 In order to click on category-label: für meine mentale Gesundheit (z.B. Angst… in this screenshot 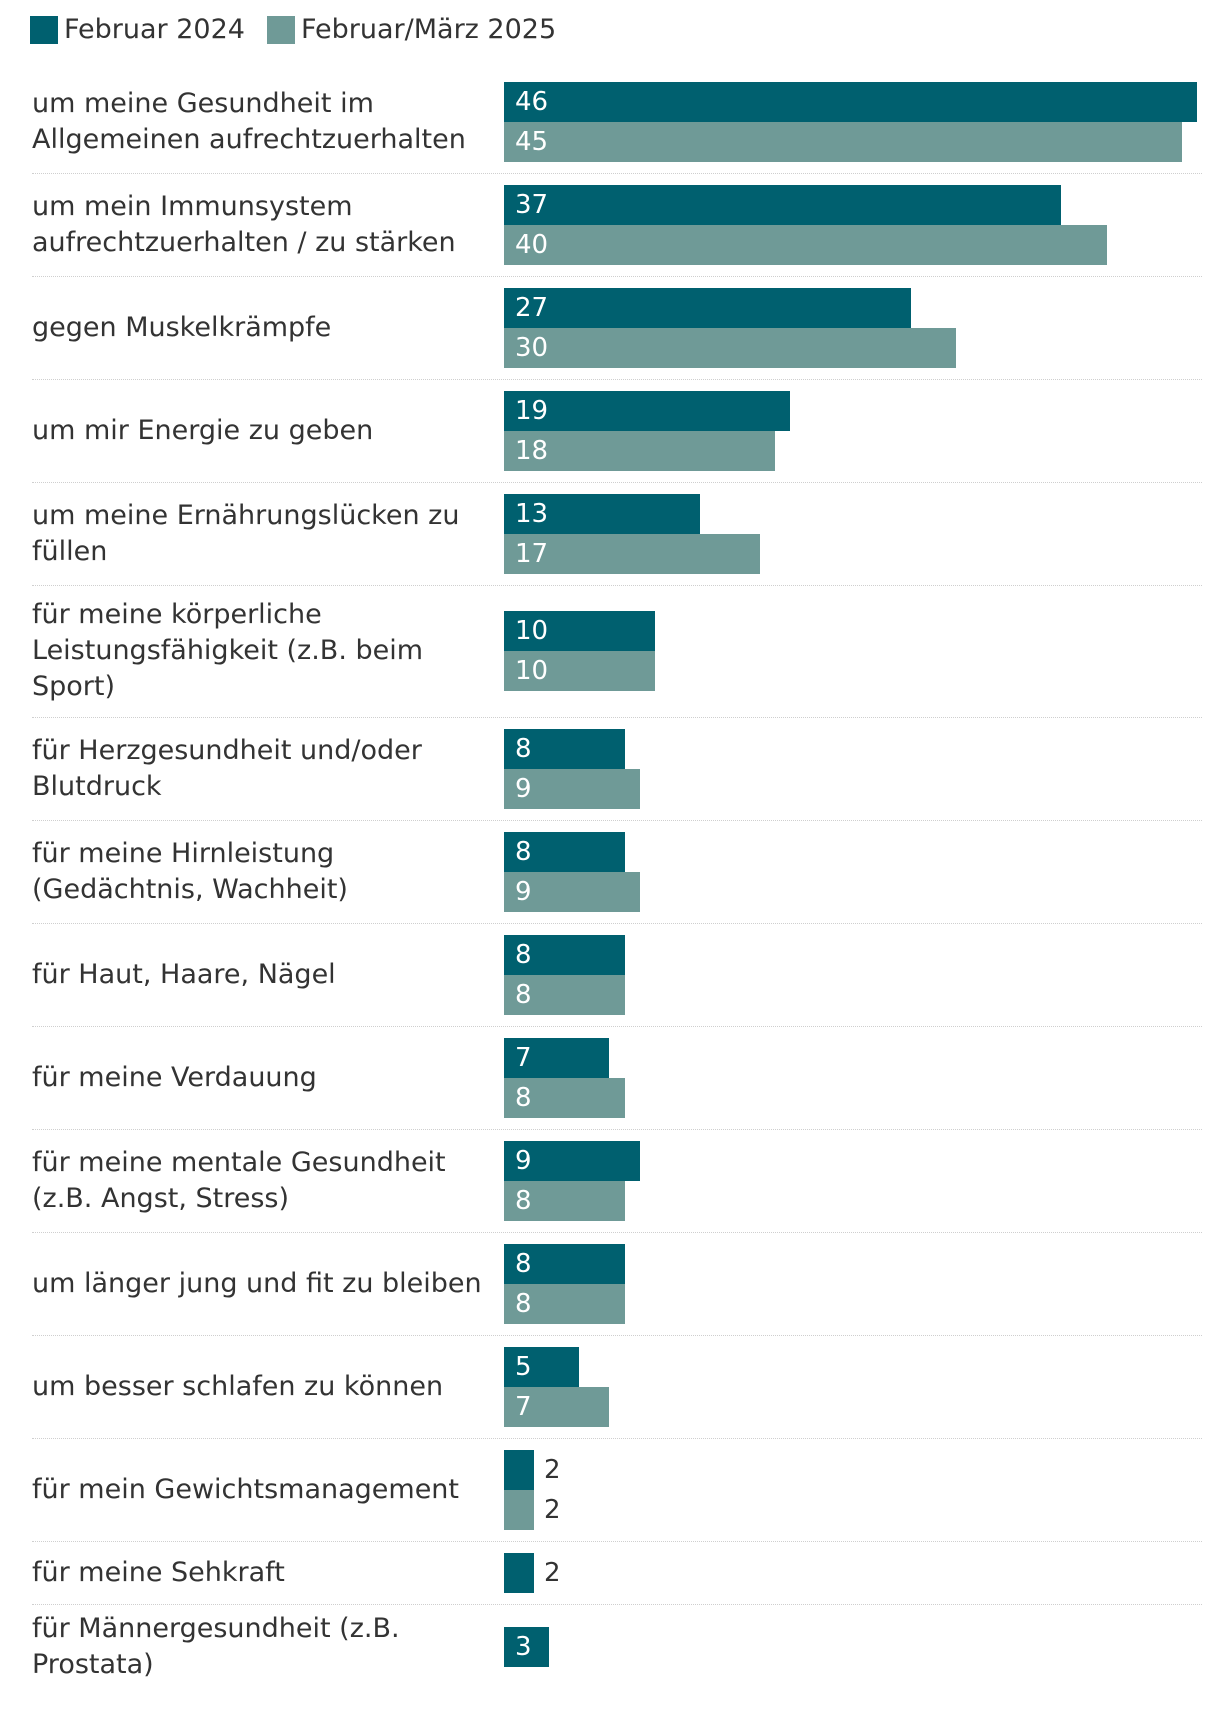, I will do `click(239, 1180)`.